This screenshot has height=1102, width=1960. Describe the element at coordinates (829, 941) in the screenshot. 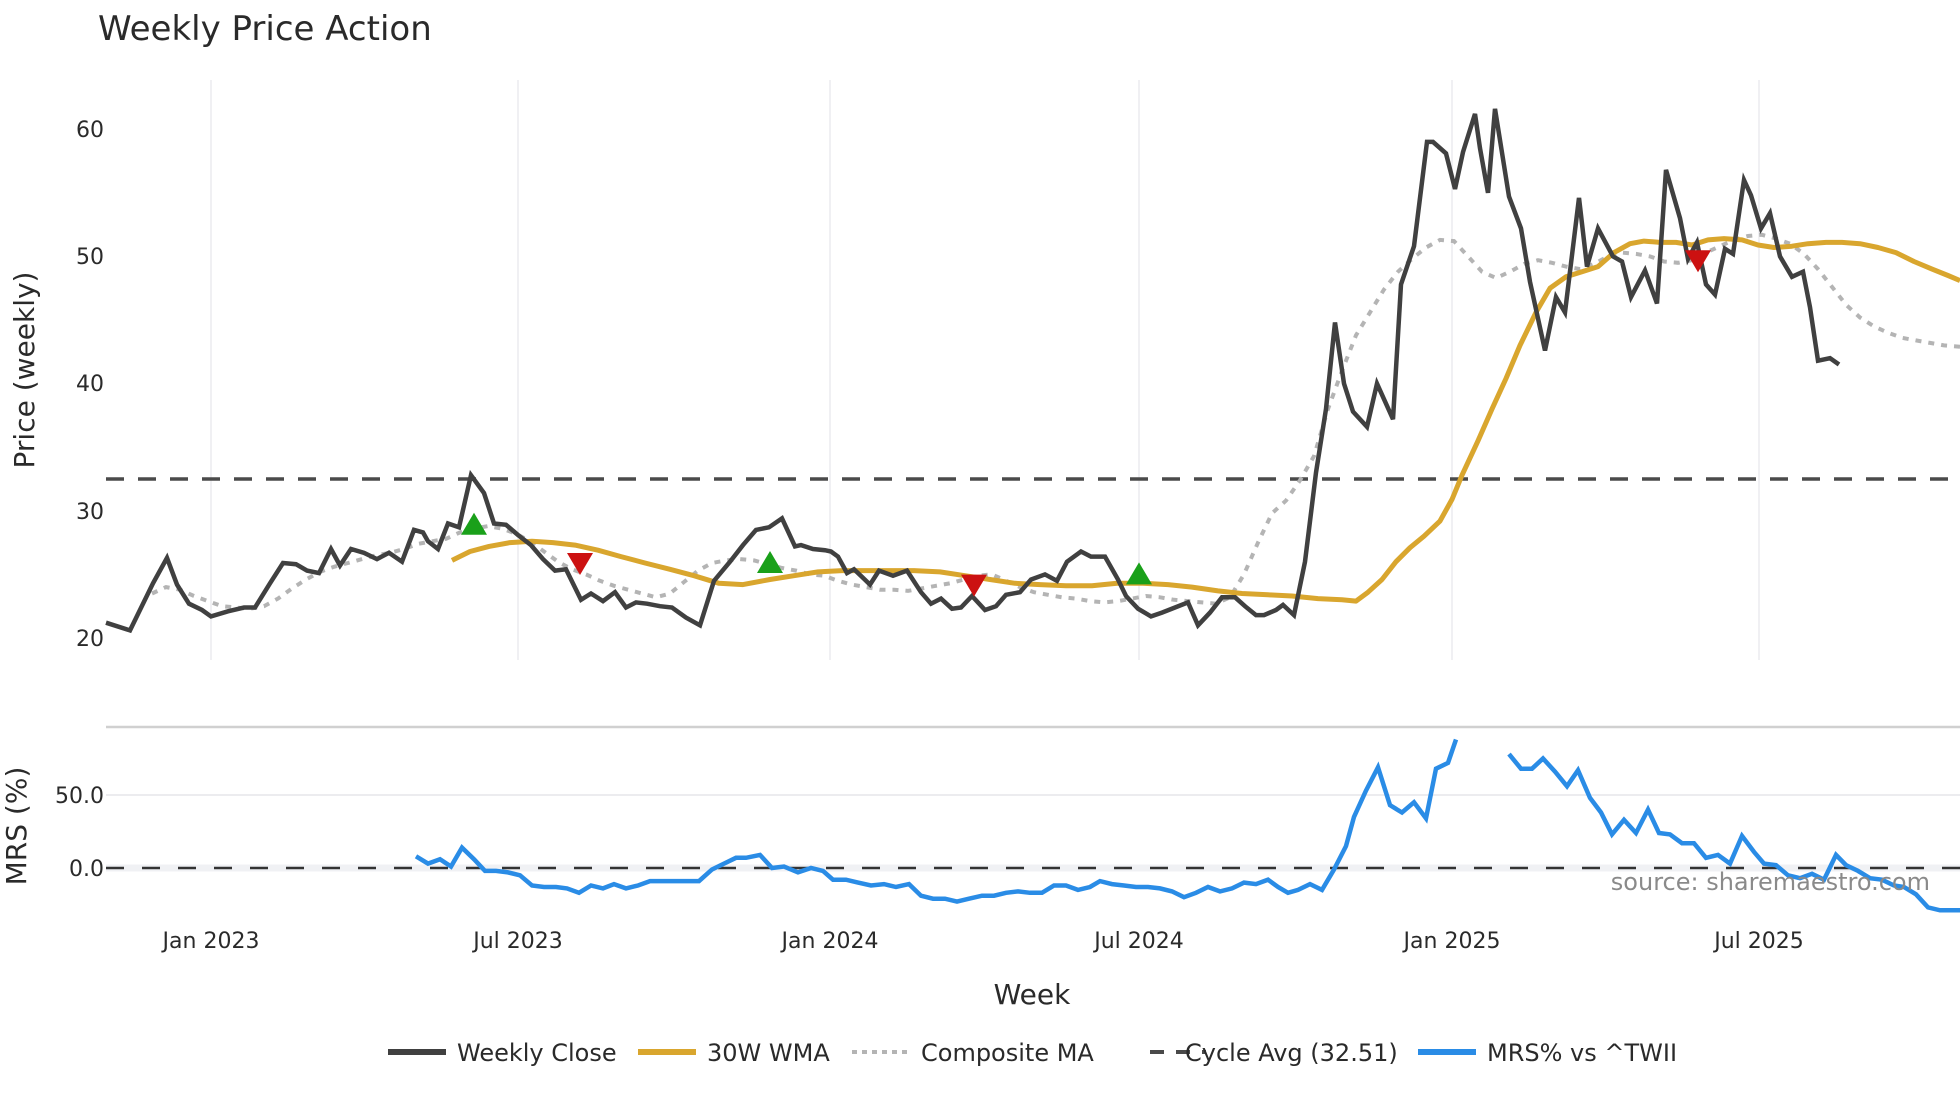

I see `x-tick-jan-2024: Jan 2024` at that location.